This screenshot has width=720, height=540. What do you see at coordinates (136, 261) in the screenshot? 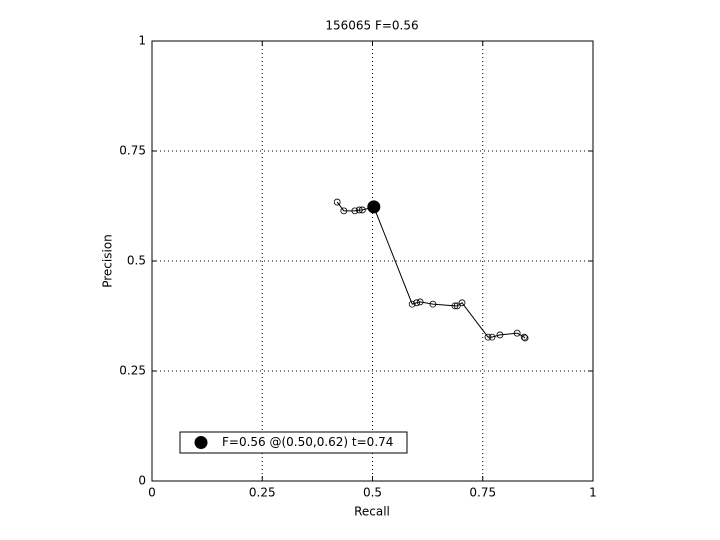
I see `y-tick-label: 0.5` at bounding box center [136, 261].